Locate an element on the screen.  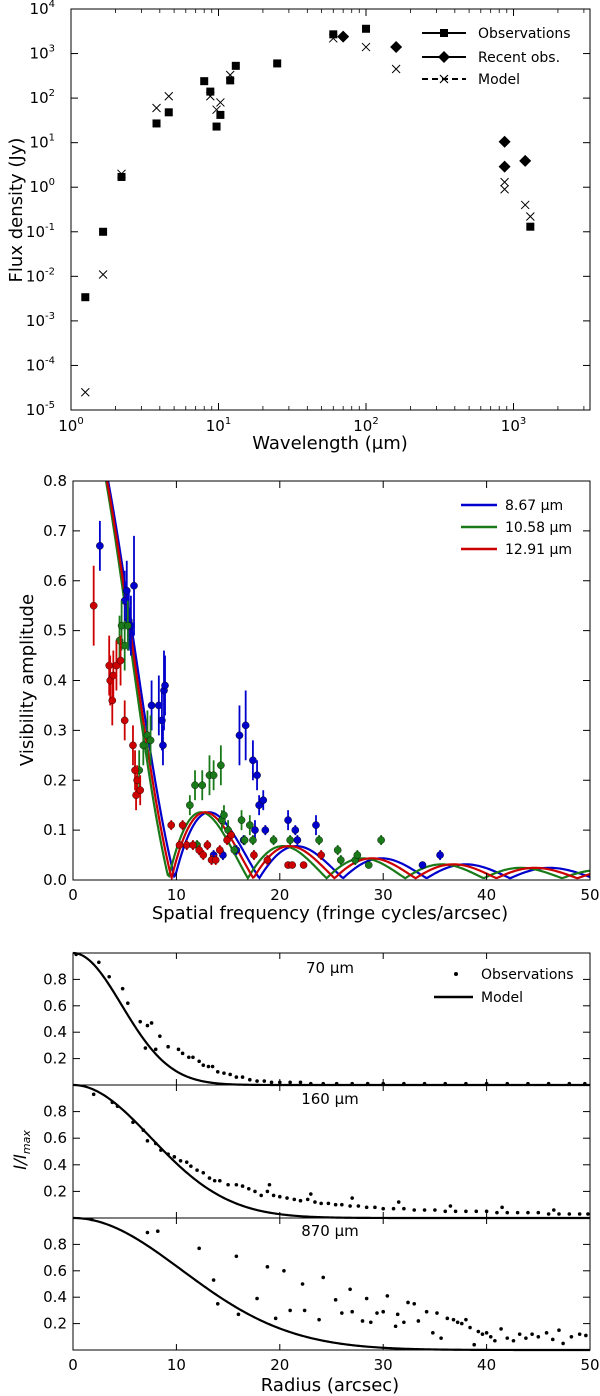
visibility-x-tick-label: 20 is located at coordinates (279, 895).